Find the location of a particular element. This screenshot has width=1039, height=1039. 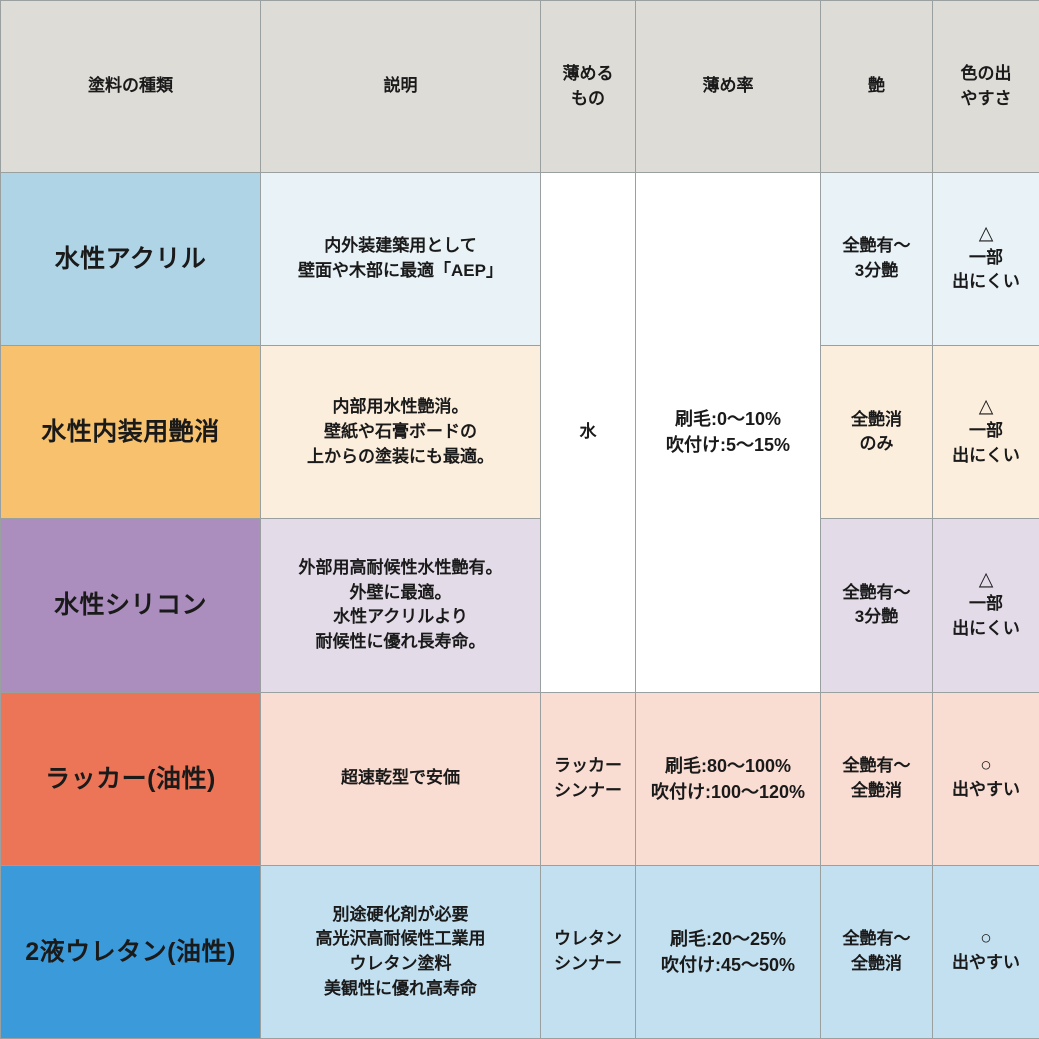

rate-line: 刷毛:80〜100% is located at coordinates (728, 765).